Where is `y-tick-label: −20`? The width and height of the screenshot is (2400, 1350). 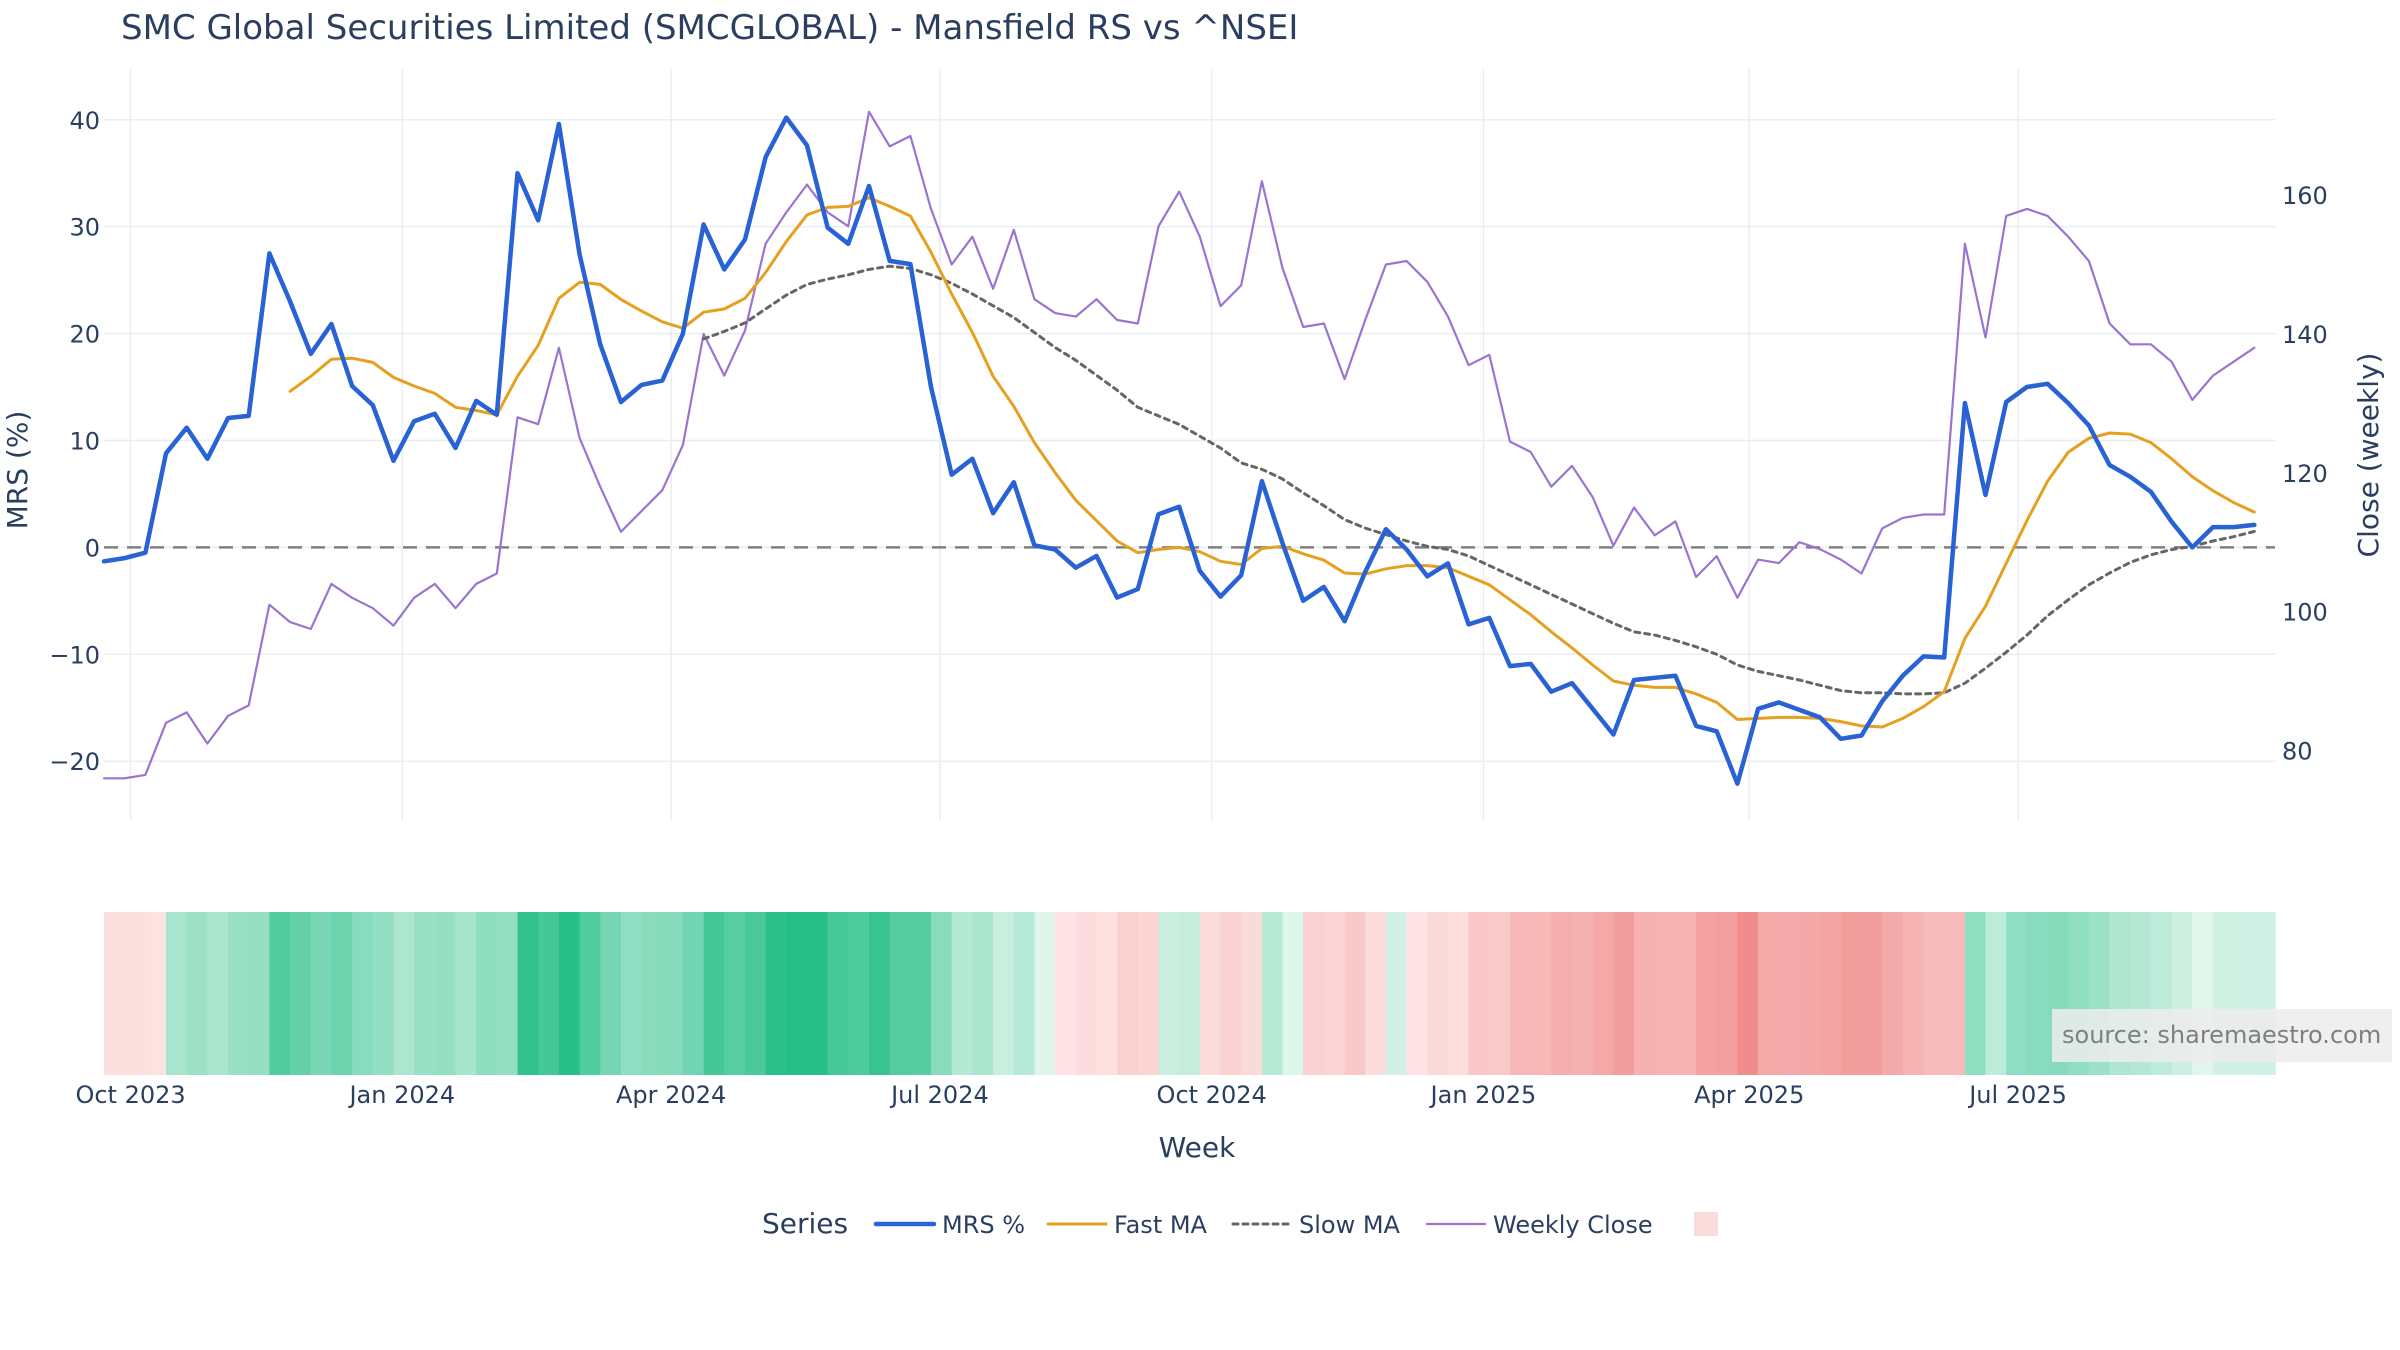 y-tick-label: −20 is located at coordinates (74, 762).